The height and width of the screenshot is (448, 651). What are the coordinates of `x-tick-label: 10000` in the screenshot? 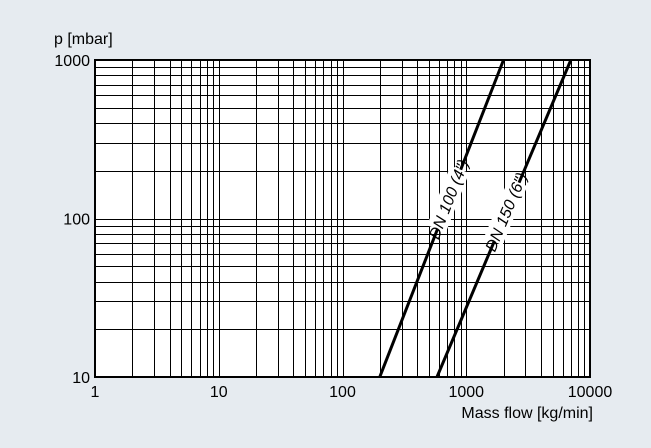 It's located at (590, 392).